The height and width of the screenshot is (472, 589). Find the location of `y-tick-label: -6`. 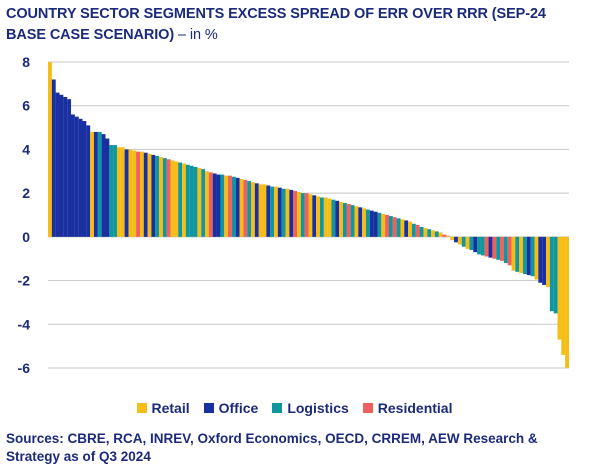

y-tick-label: -6 is located at coordinates (24, 368).